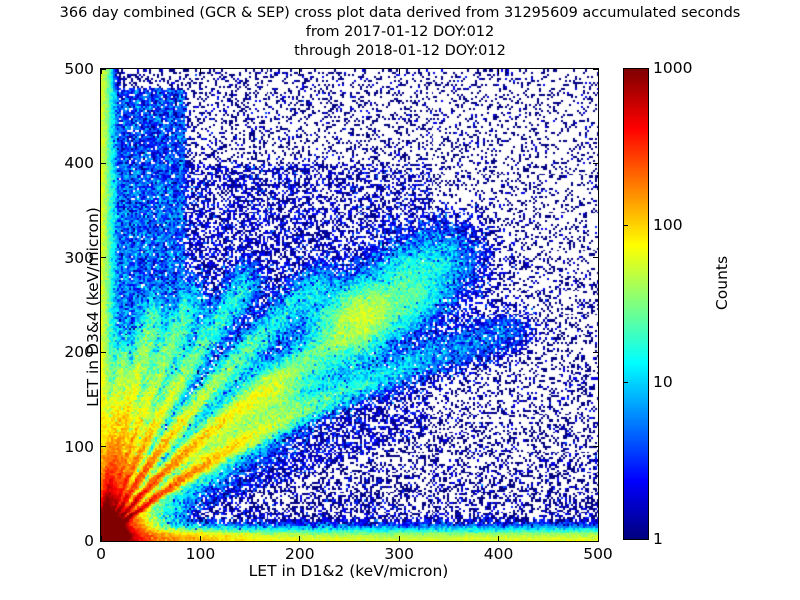 The height and width of the screenshot is (600, 800). I want to click on y-axis-label: LET in D3&4 (keV/micron), so click(93, 307).